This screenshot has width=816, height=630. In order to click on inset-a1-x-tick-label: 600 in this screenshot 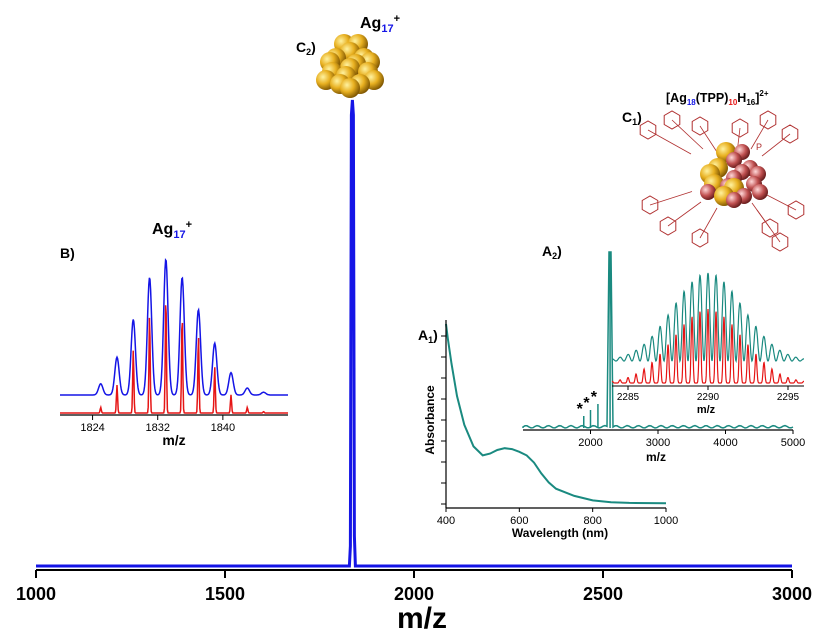, I will do `click(519, 521)`.